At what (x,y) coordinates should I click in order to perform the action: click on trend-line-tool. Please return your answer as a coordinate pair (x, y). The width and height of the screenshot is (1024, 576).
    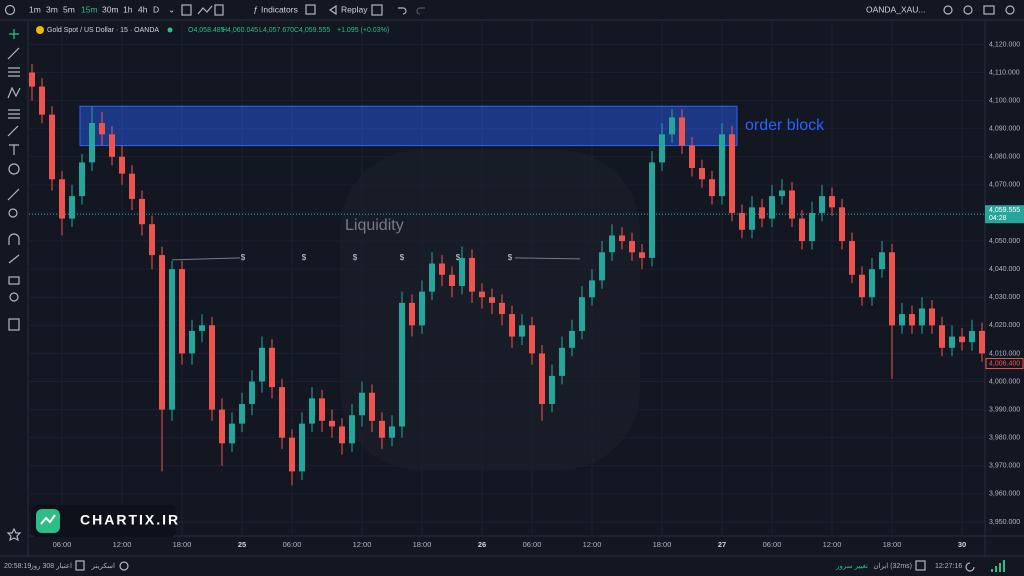
    Looking at the image, I should click on (13, 53).